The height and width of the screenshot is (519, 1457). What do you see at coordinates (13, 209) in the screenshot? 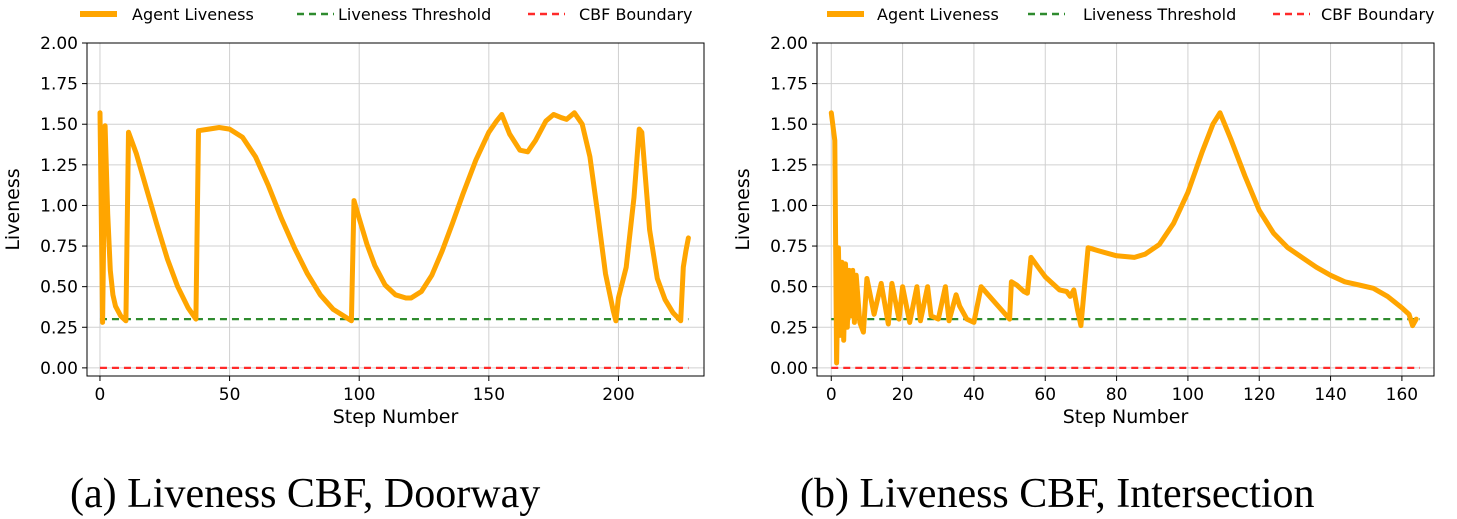
I see `a-ylabel: Liveness` at bounding box center [13, 209].